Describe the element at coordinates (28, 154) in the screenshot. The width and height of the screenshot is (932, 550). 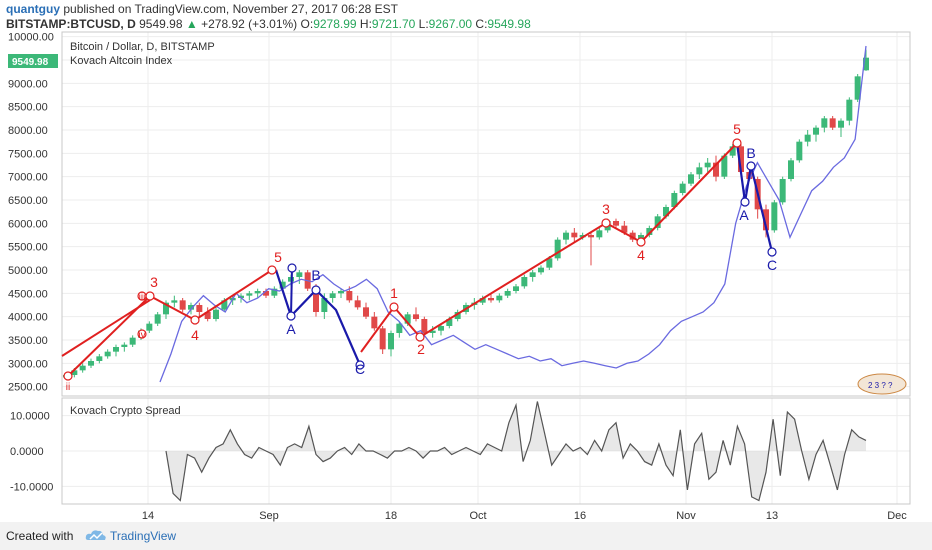
I see `main-y-tick-label: 7500.00` at that location.